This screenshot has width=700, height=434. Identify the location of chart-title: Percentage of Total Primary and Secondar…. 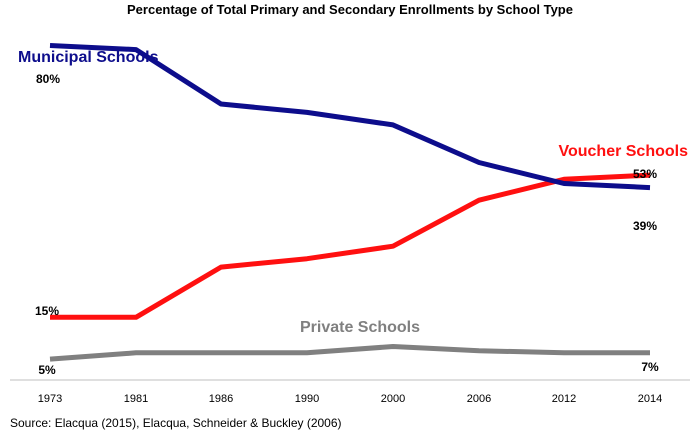
(350, 9).